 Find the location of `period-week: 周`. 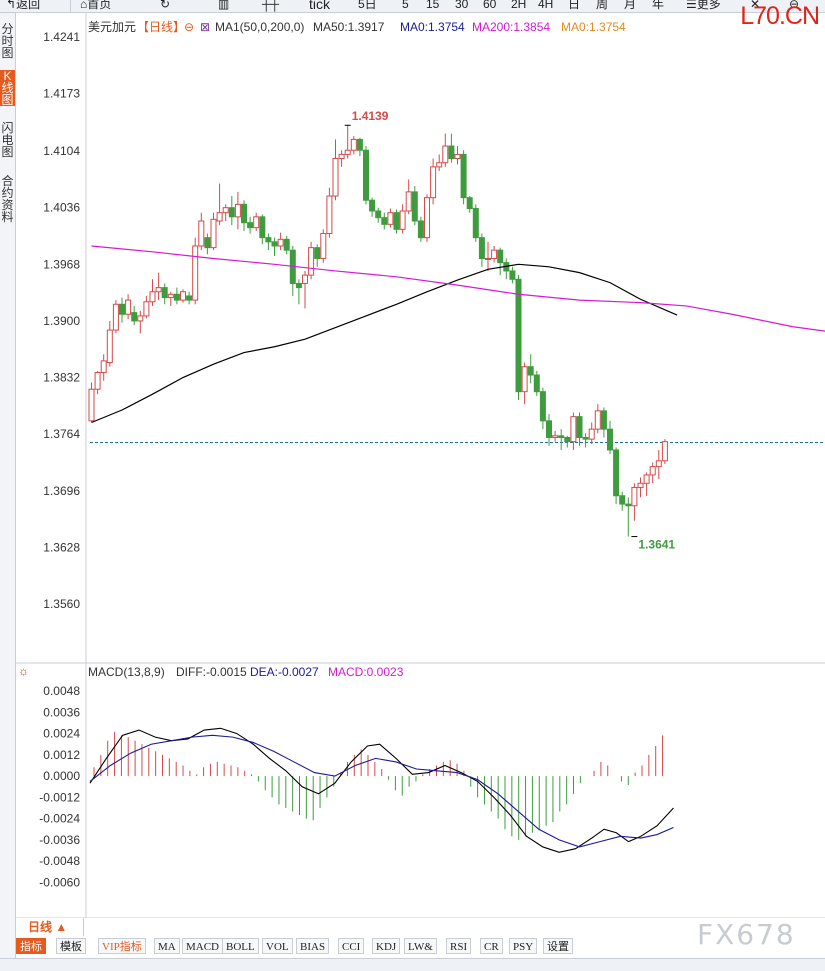

period-week: 周 is located at coordinates (602, 6).